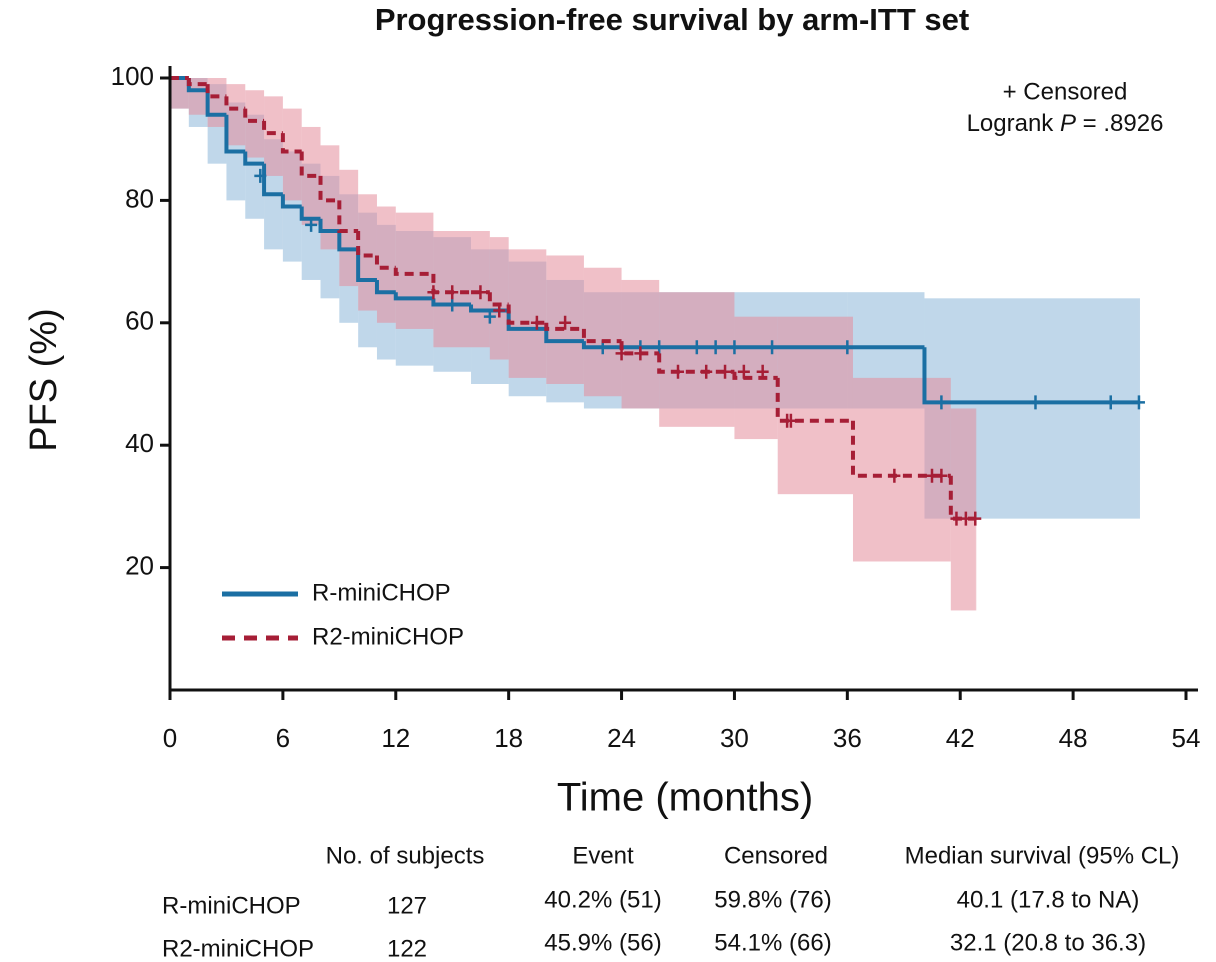  What do you see at coordinates (139, 443) in the screenshot?
I see `y-tick-label: 40` at bounding box center [139, 443].